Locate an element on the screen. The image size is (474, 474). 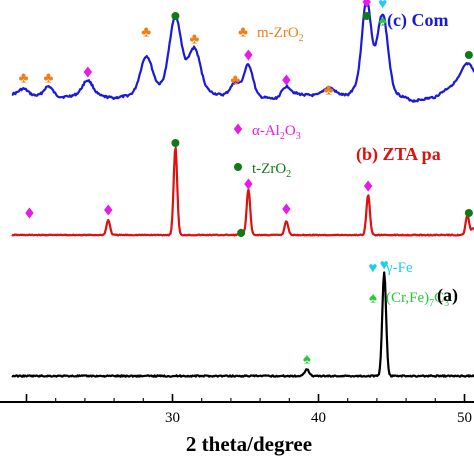
panel-label-b: (b) ZTA pa is located at coordinates (398, 154).